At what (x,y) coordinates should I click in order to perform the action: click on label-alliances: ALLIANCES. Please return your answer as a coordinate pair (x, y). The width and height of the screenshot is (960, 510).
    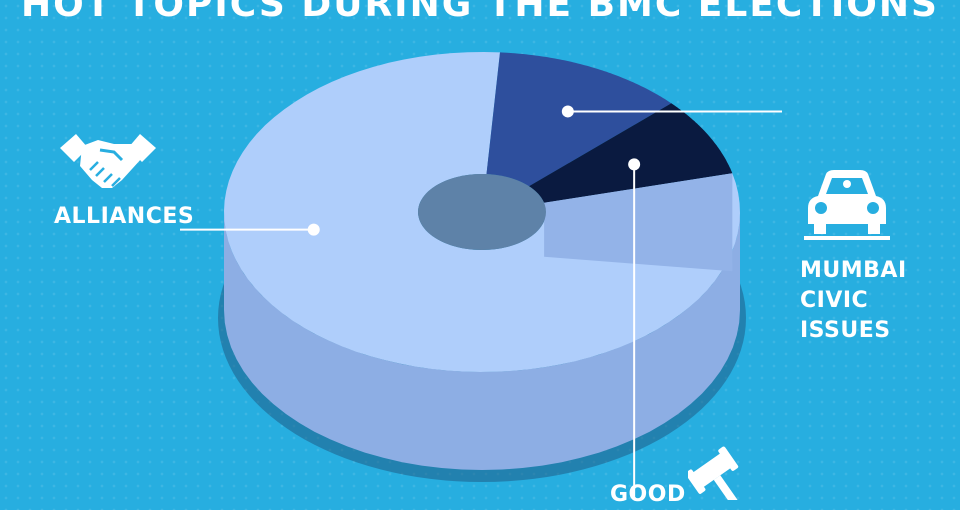
    Looking at the image, I should click on (124, 217).